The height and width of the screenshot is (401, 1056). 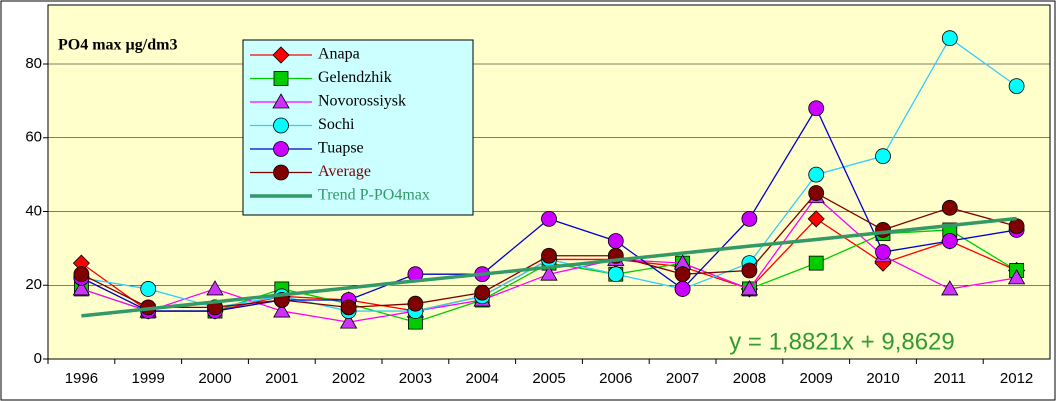 What do you see at coordinates (339, 54) in the screenshot?
I see `legend-label: Anapa` at bounding box center [339, 54].